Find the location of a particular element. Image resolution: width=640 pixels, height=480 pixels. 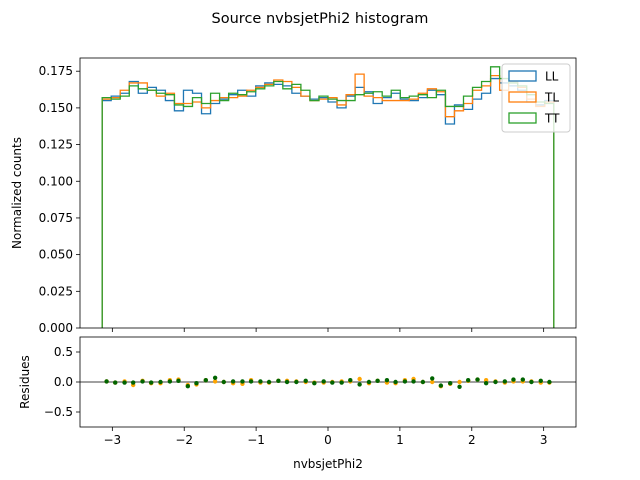

main-y-tick-label: 0.125 is located at coordinates (56, 145).